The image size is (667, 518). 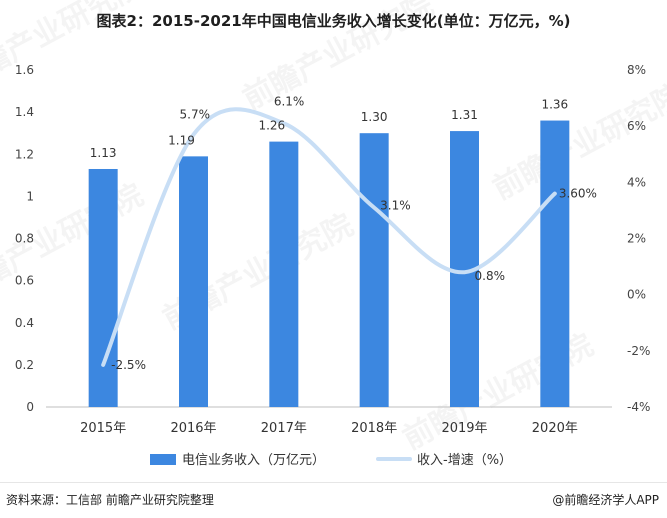 What do you see at coordinates (333, 482) in the screenshot?
I see `footer-divider` at bounding box center [333, 482].